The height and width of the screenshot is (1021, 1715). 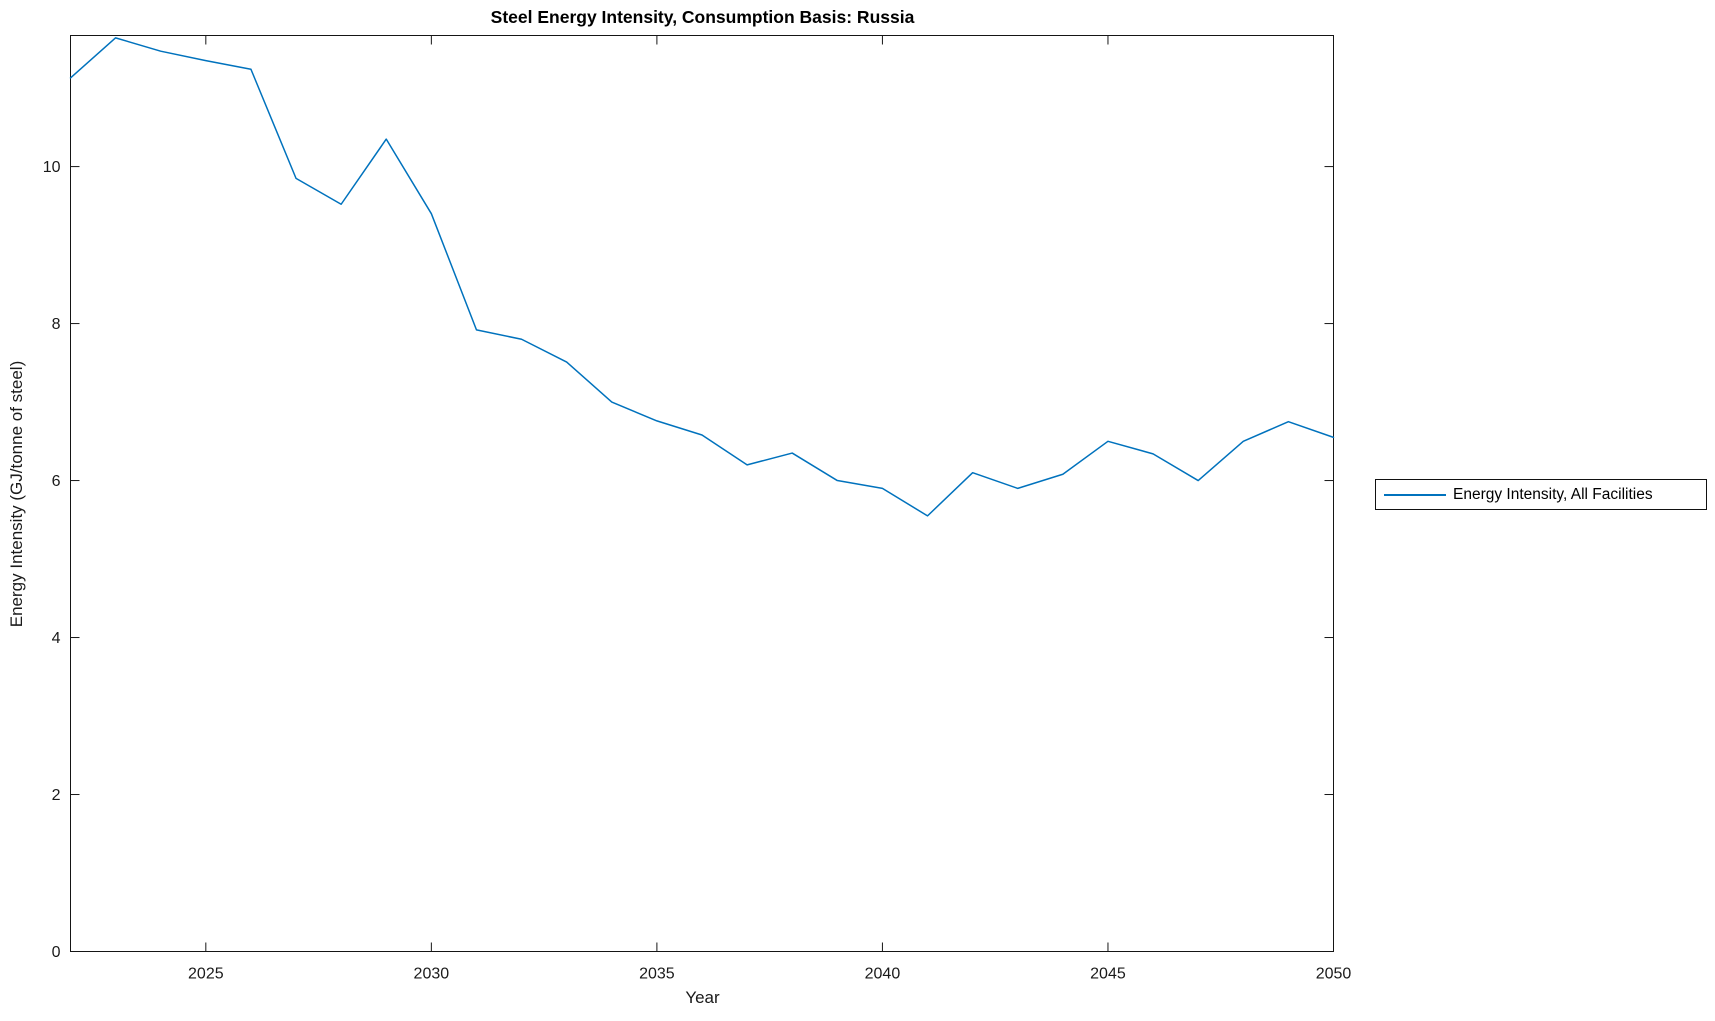 What do you see at coordinates (1108, 974) in the screenshot?
I see `x-tick-label: 2045` at bounding box center [1108, 974].